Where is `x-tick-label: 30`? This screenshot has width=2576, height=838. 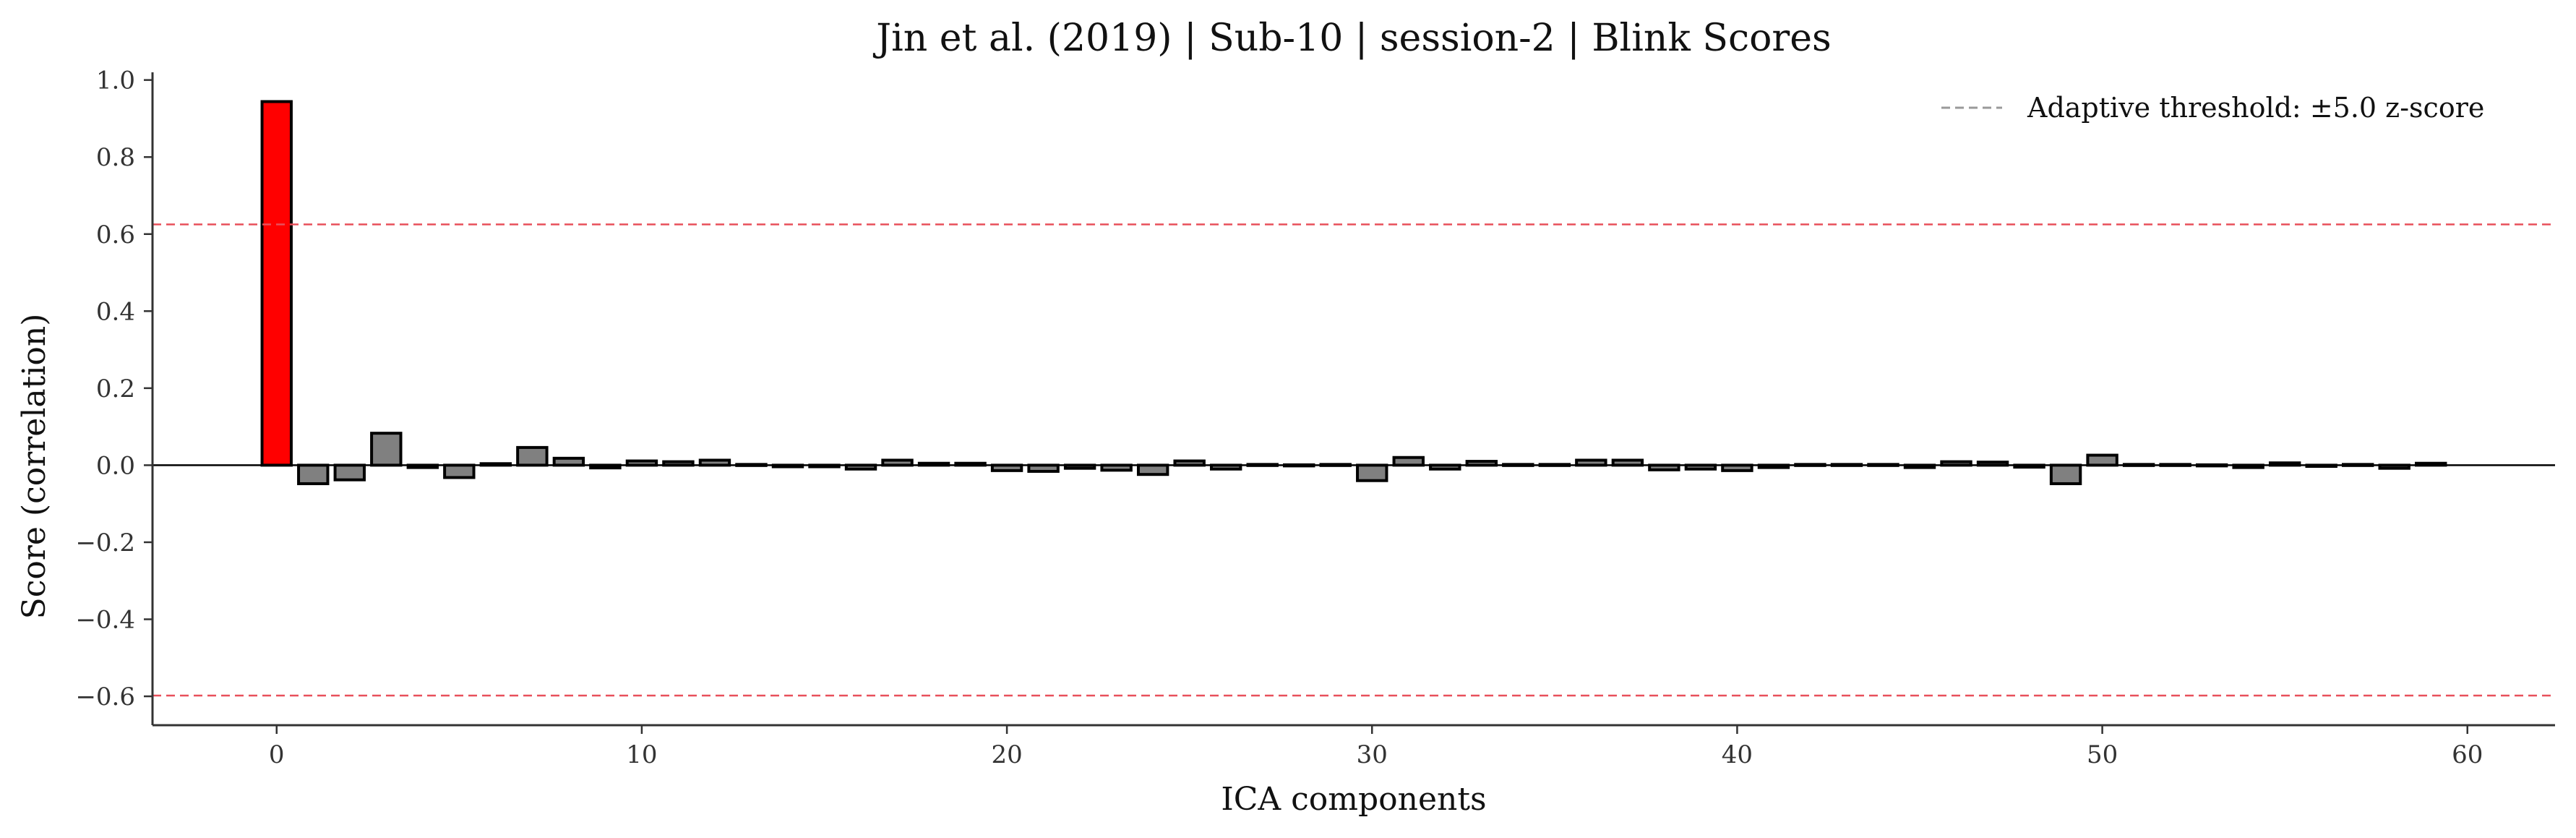 x-tick-label: 30 is located at coordinates (1373, 754).